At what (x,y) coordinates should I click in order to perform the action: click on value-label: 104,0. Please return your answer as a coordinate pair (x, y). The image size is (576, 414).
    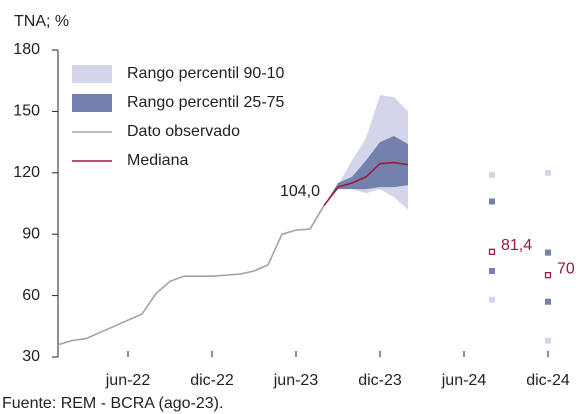
    Looking at the image, I should click on (300, 191).